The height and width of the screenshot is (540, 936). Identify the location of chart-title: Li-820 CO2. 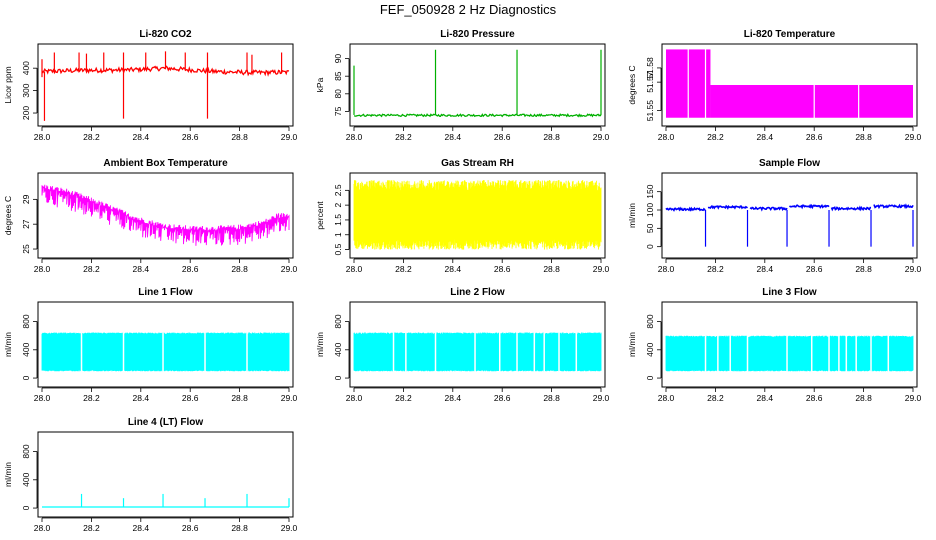
(165, 34).